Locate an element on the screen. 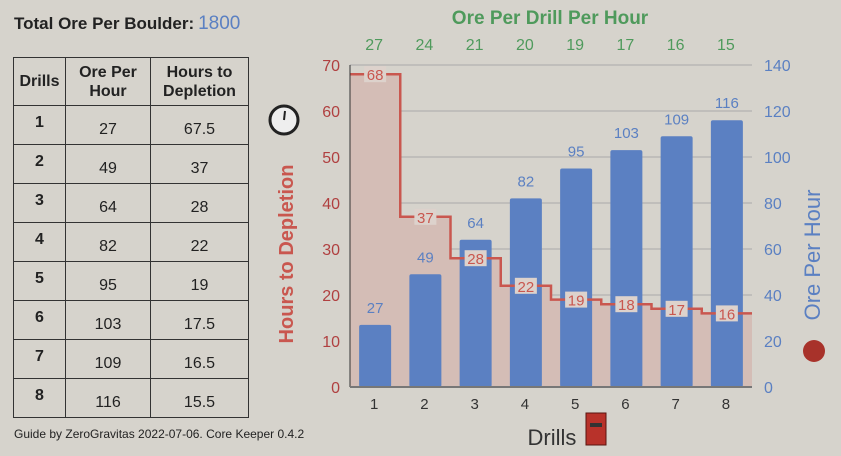  right-tick-label: 20 is located at coordinates (773, 342).